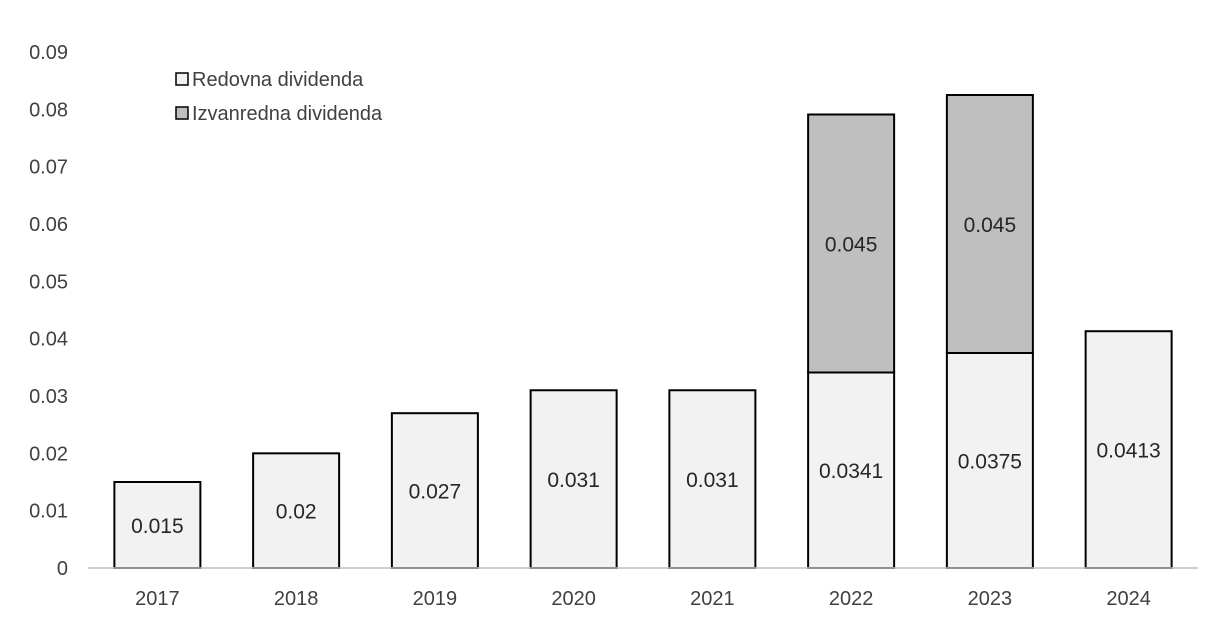 The image size is (1226, 640). I want to click on bar-data-label: 0.027, so click(435, 492).